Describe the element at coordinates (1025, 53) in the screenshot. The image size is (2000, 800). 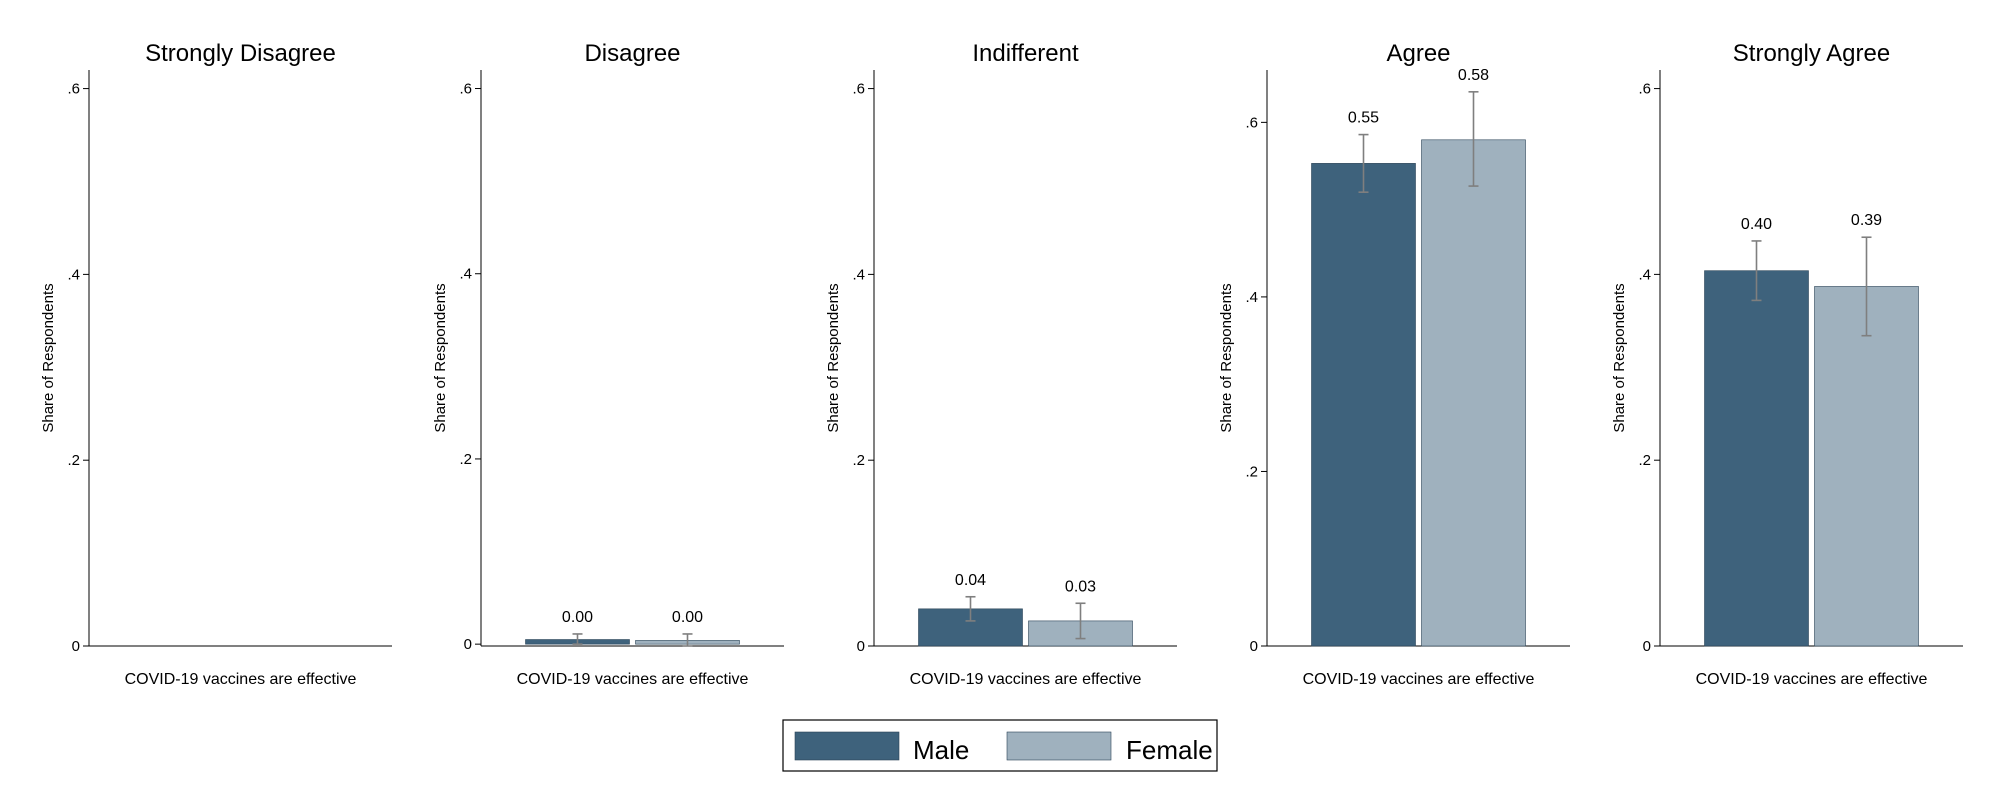
I see `panel-title: Indifferent` at that location.